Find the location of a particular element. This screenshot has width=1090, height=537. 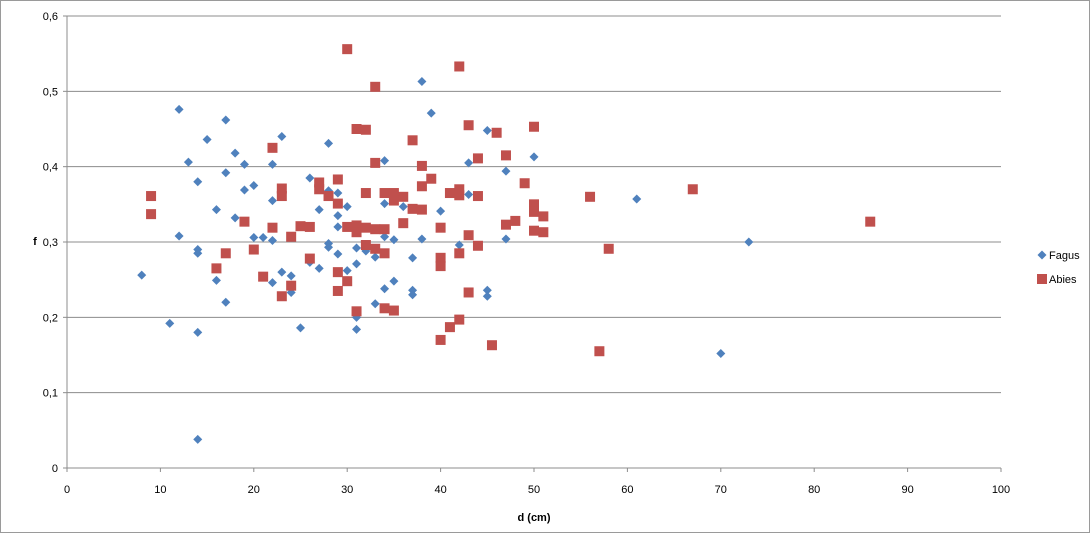

legend-label: Fagus is located at coordinates (1064, 256).